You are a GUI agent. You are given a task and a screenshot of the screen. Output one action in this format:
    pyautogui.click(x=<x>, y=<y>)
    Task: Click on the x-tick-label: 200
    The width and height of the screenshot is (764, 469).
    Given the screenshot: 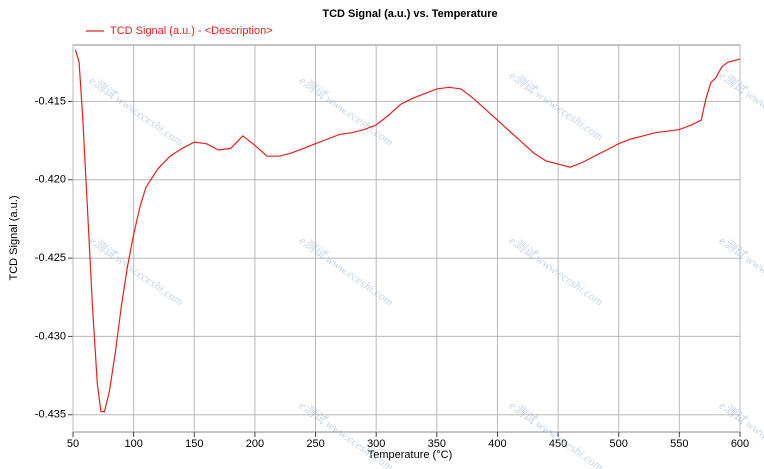 What is the action you would take?
    pyautogui.click(x=255, y=444)
    